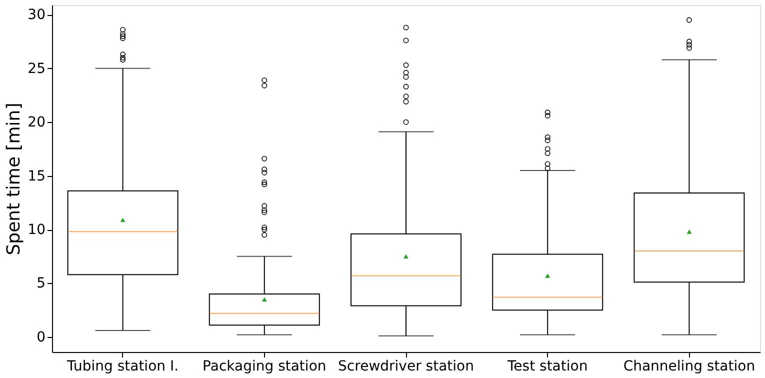  I want to click on x-tick-label: Screwdriver station, so click(406, 366).